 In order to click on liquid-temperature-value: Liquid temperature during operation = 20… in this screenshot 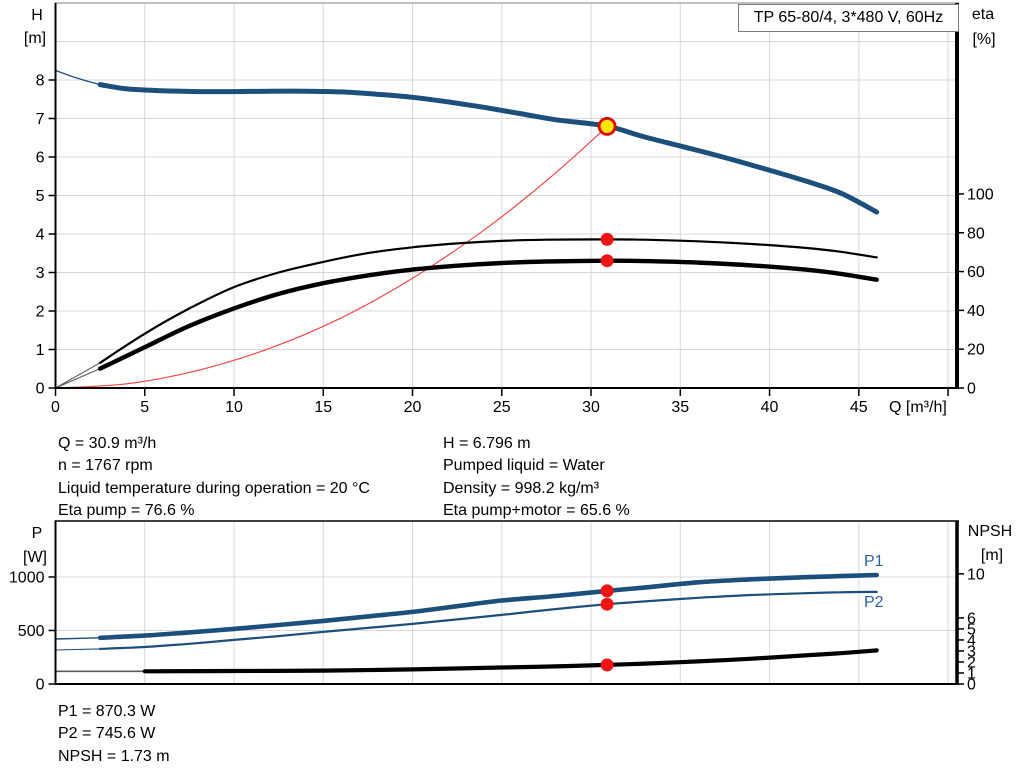, I will do `click(214, 488)`.